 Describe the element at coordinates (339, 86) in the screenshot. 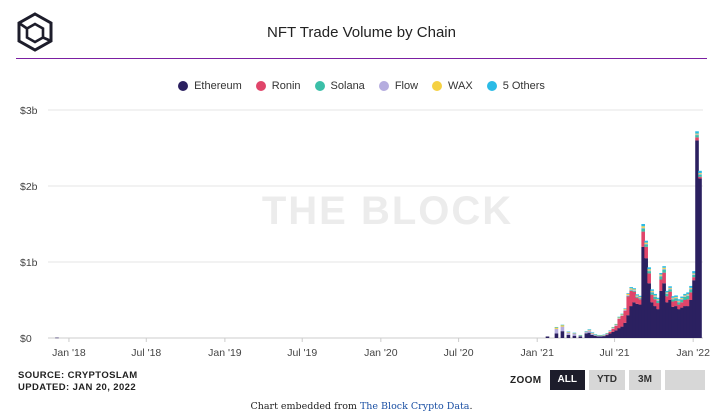

I see `legend-item-solana: Solana` at that location.